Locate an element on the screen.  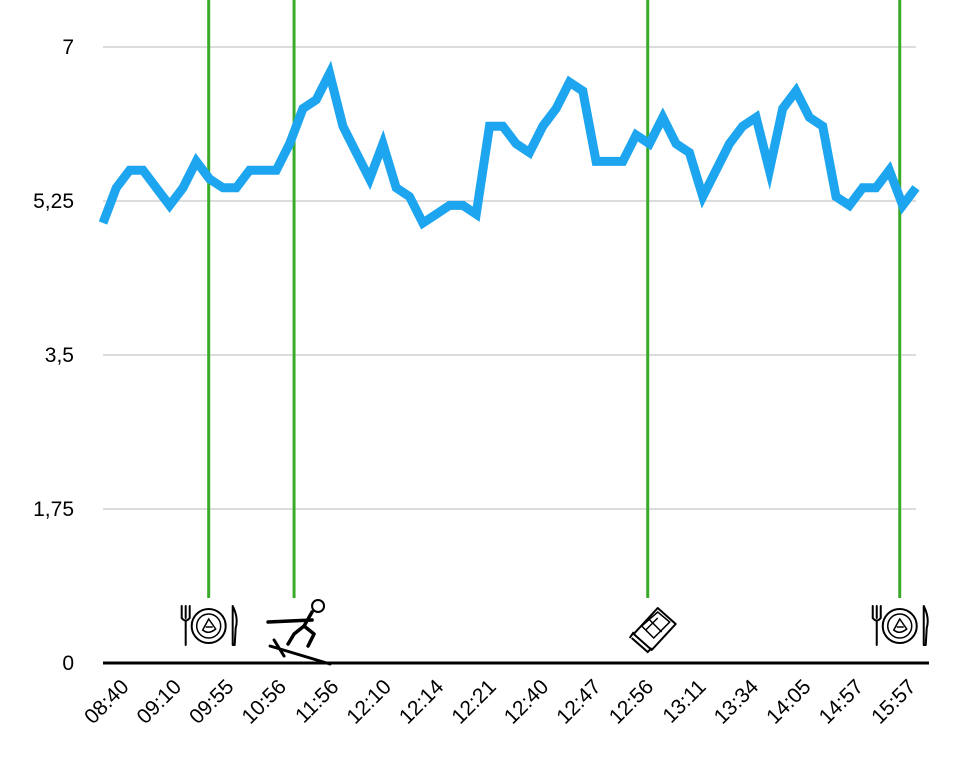
x-tick-label: 10:56 is located at coordinates (264, 701).